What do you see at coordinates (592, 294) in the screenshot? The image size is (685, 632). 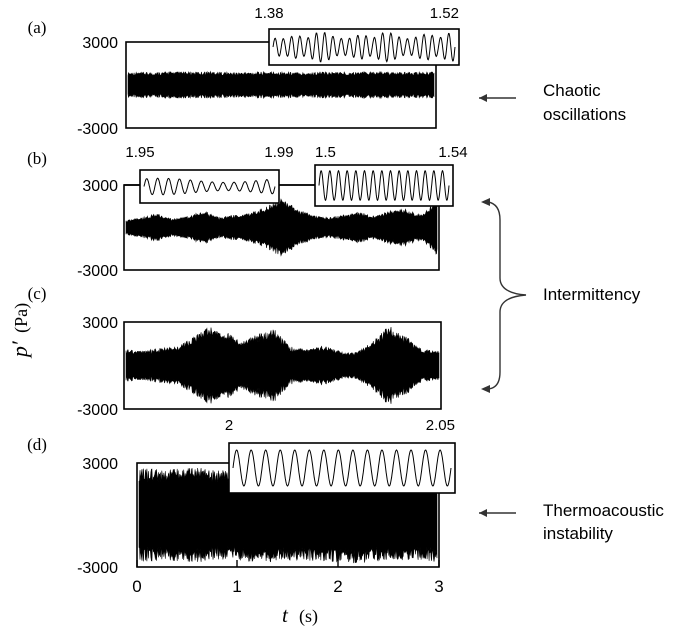 I see `annotation-intermittency: Intermittency` at bounding box center [592, 294].